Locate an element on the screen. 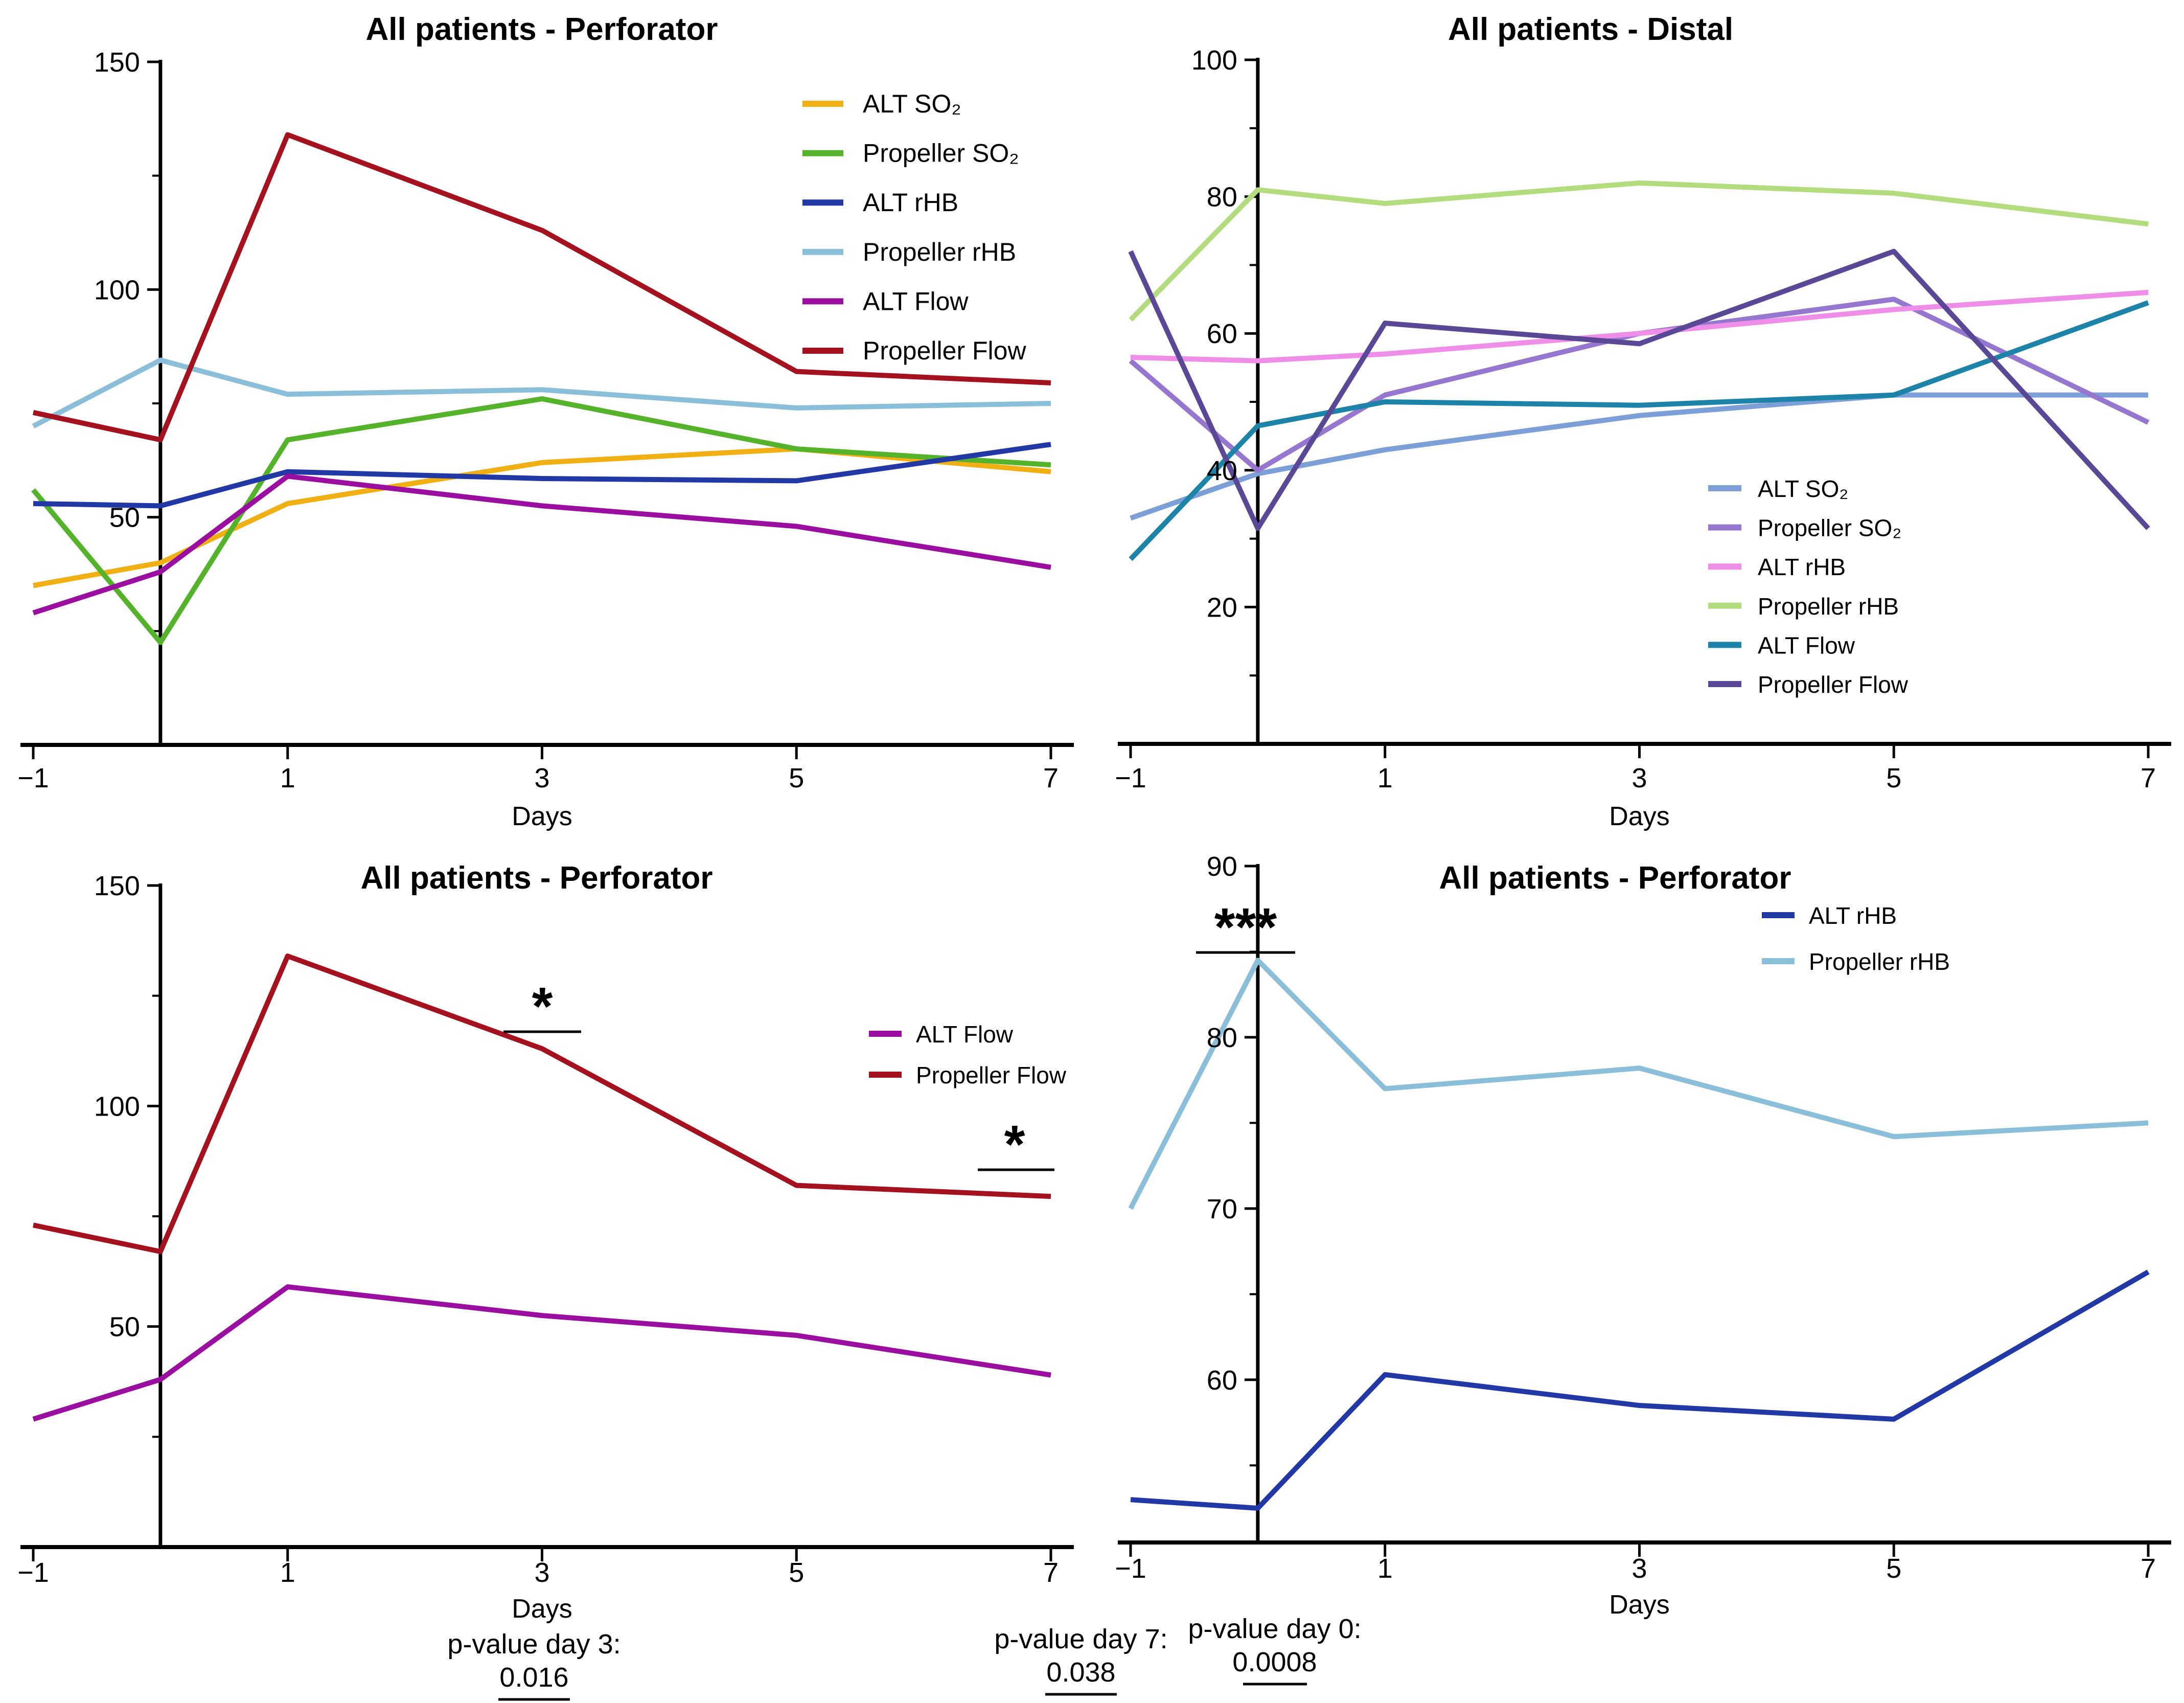  y-tick-label: 70 is located at coordinates (1222, 1209).